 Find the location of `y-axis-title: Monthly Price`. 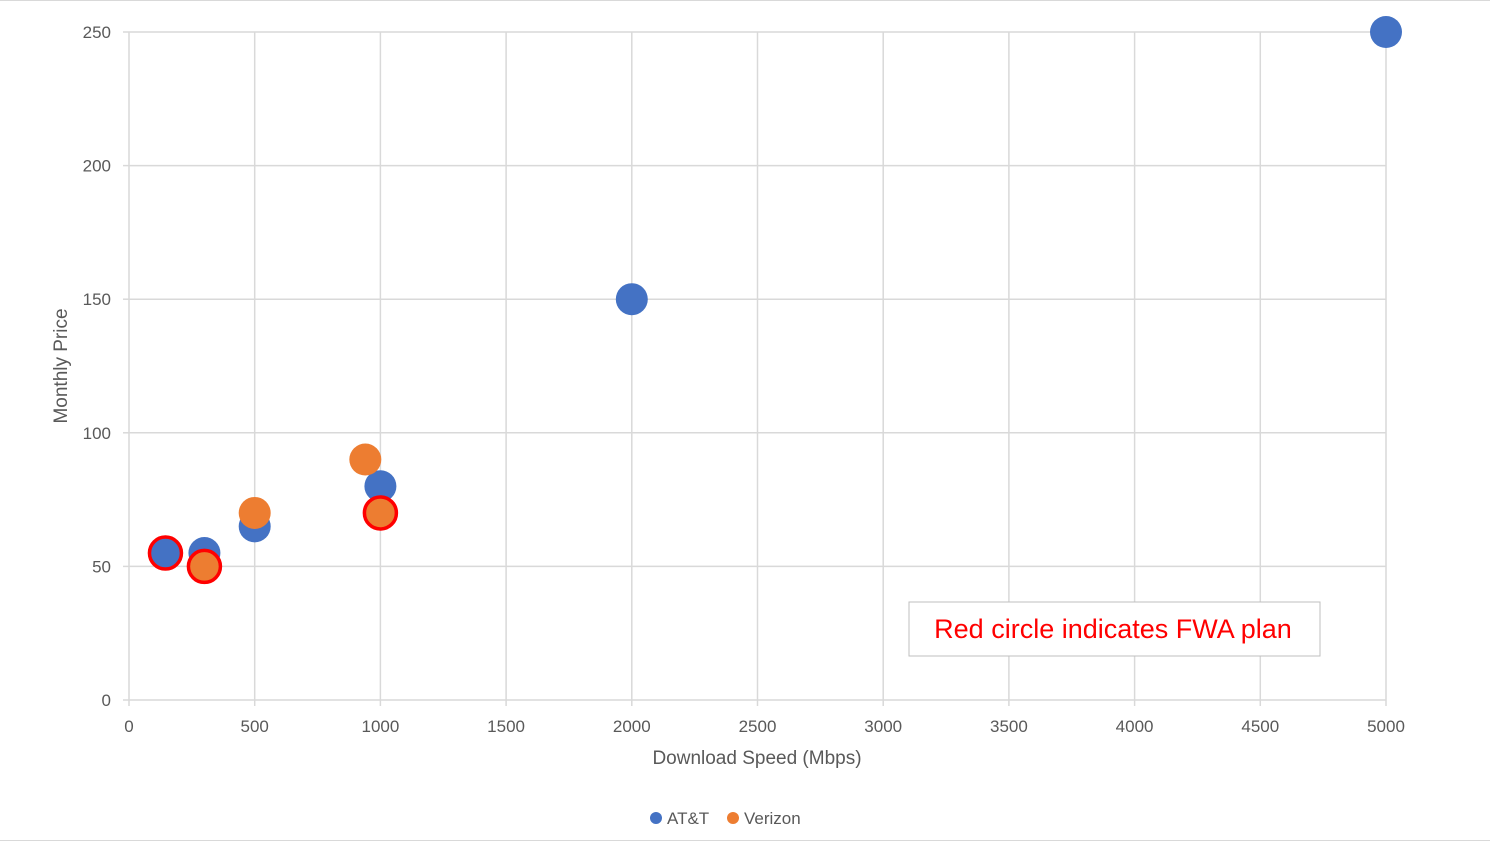

y-axis-title: Monthly Price is located at coordinates (61, 365).